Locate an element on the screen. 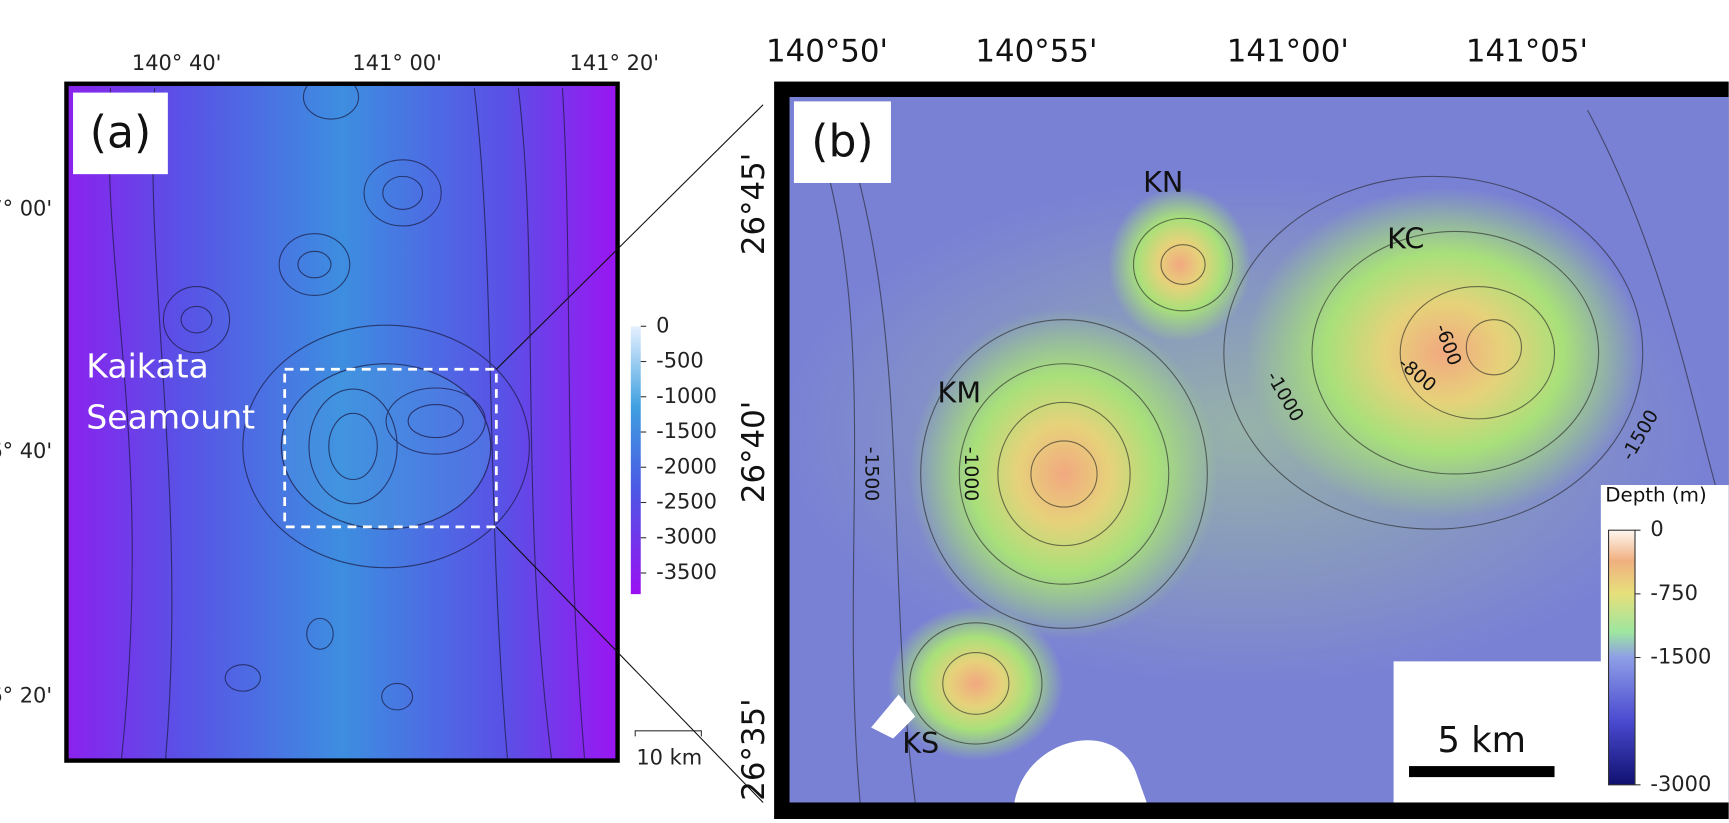 This screenshot has width=1729, height=823. feature-label: KN is located at coordinates (1163, 182).